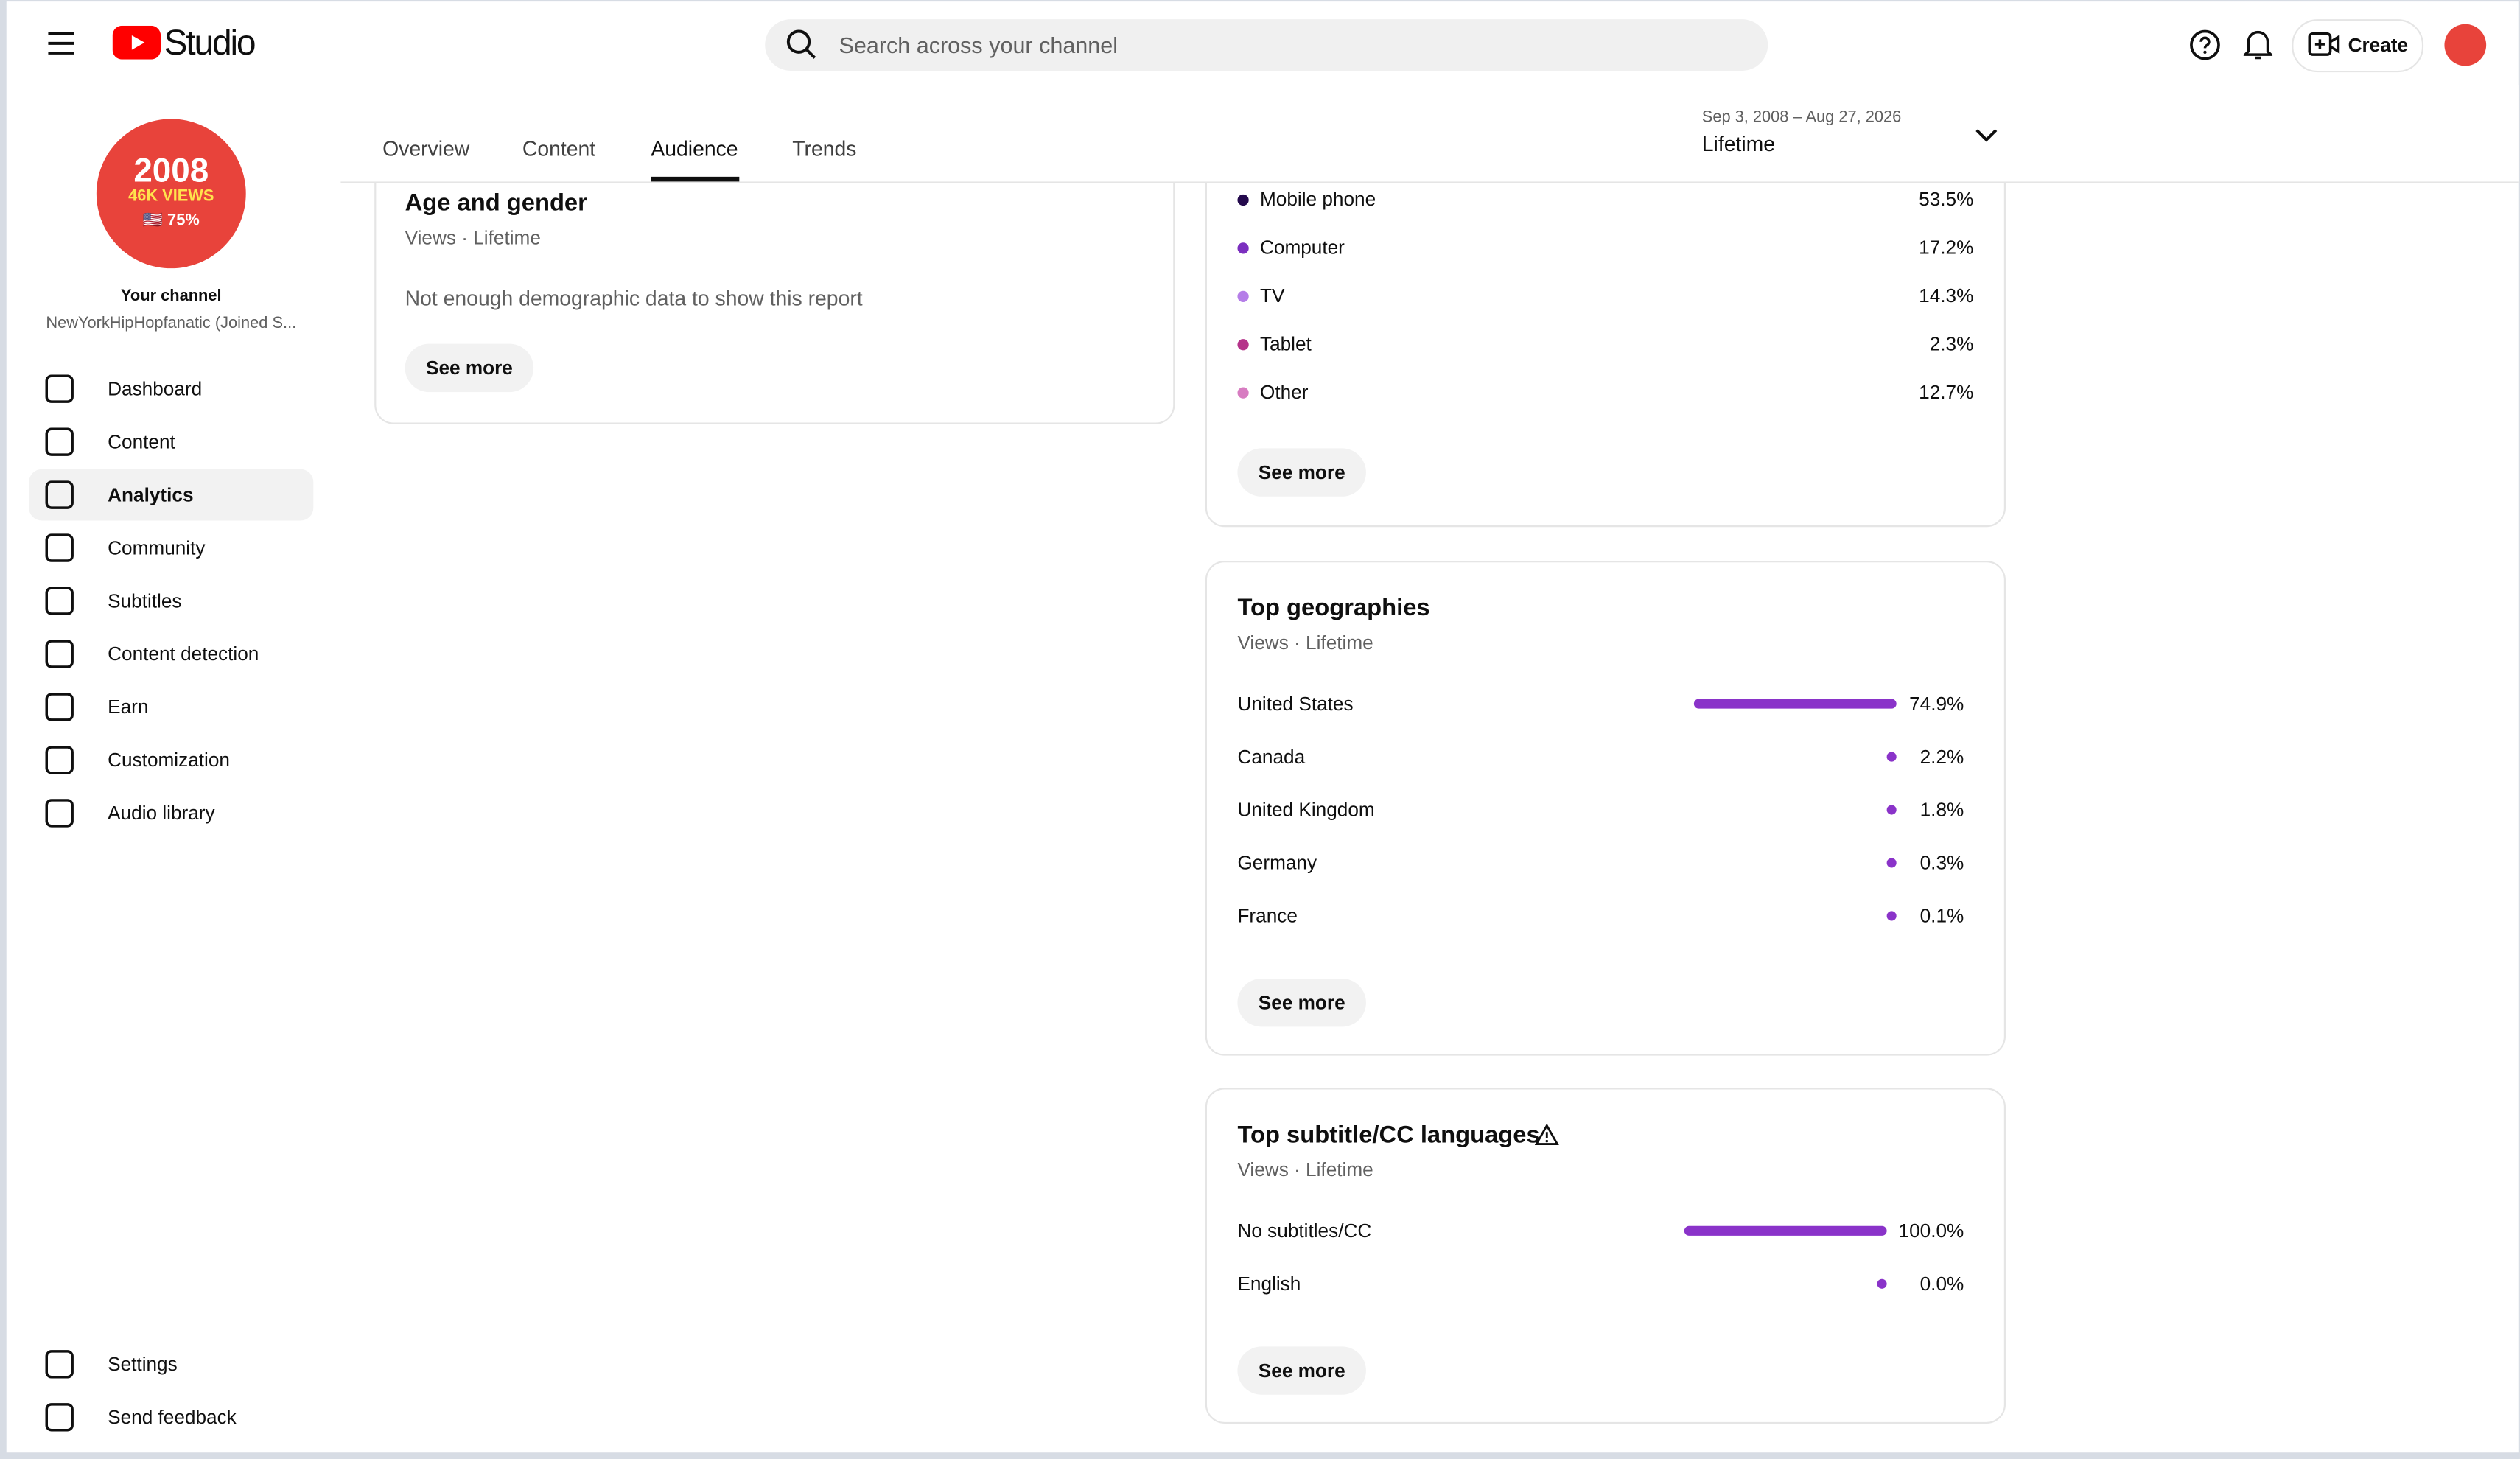 This screenshot has height=1459, width=2520. Describe the element at coordinates (2324, 44) in the screenshot. I see `create-icon` at that location.